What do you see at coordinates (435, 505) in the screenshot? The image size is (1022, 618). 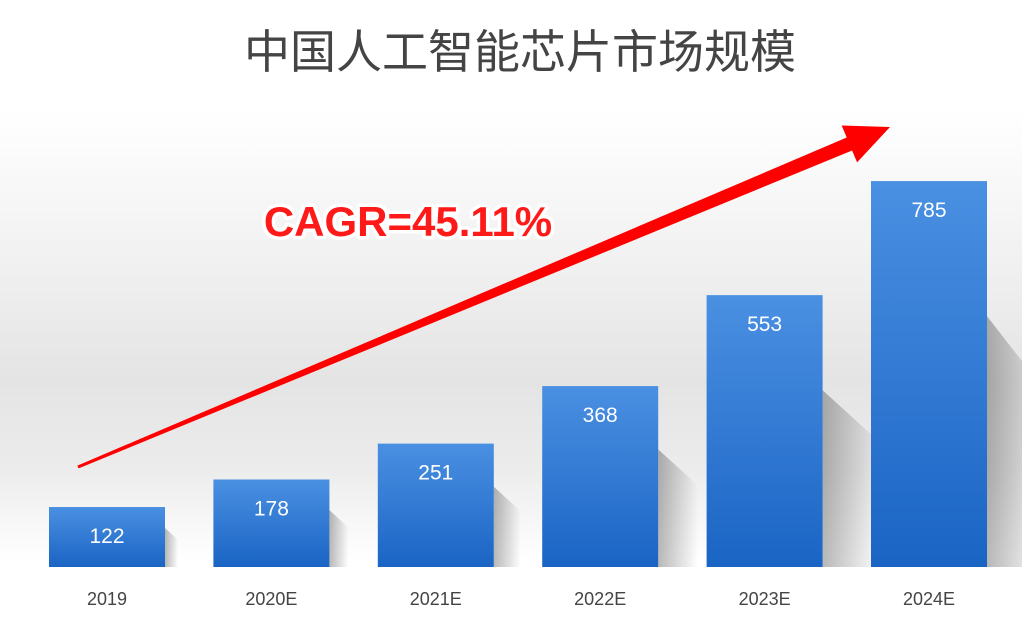 I see `bar-2021E` at bounding box center [435, 505].